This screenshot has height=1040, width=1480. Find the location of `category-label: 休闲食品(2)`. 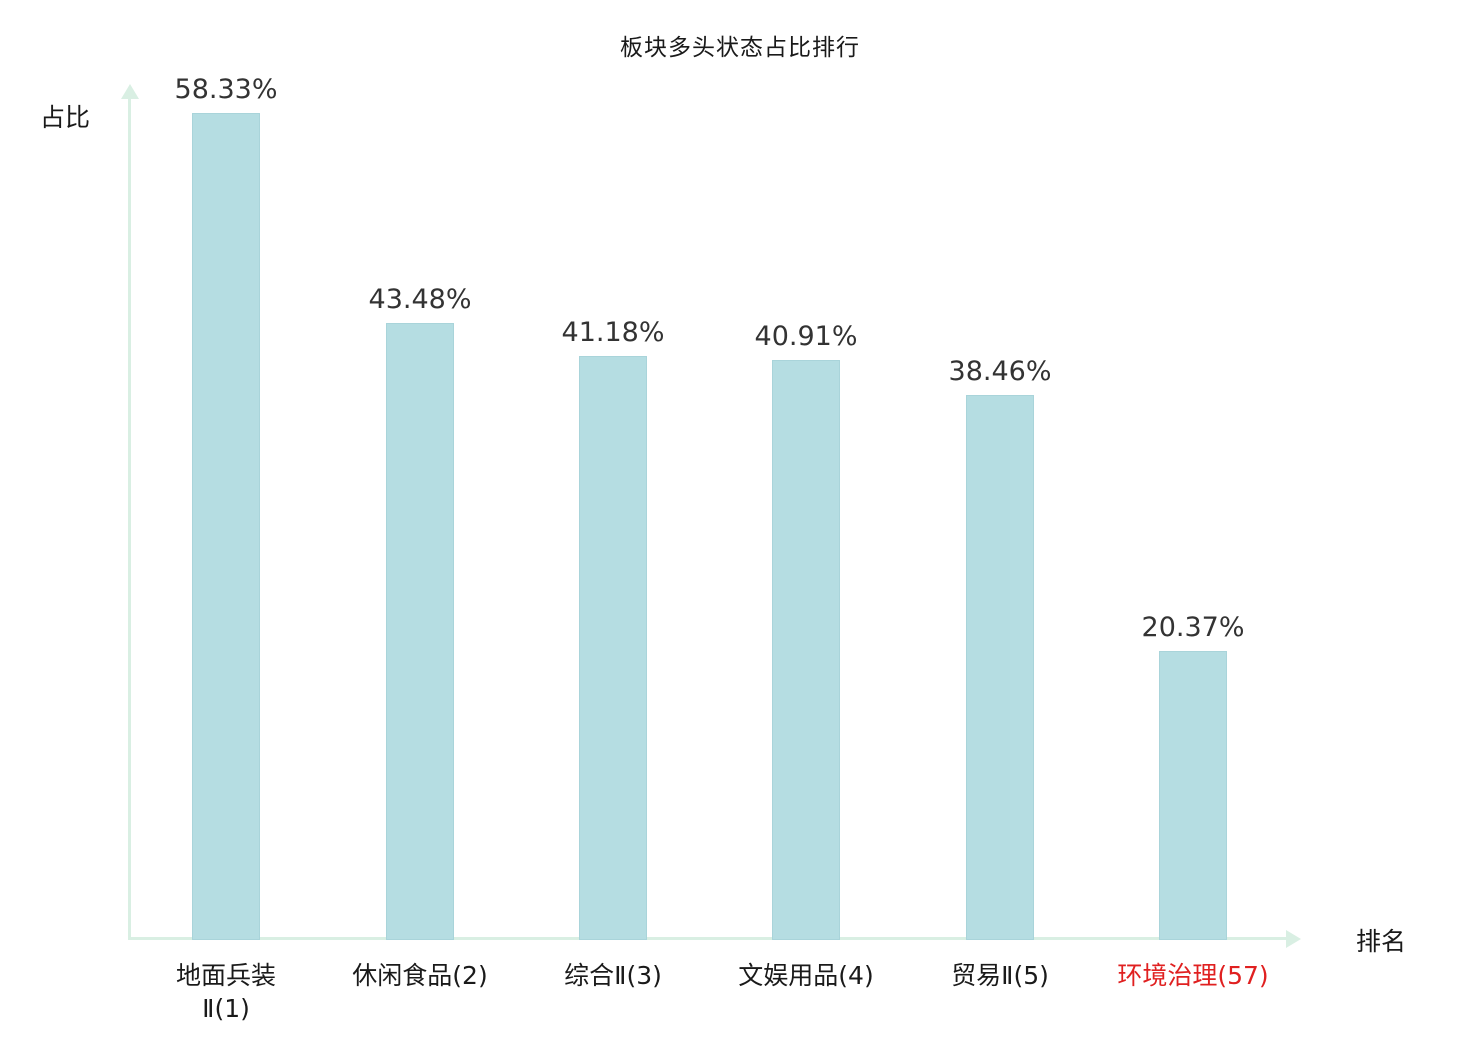

category-label: 休闲食品(2) is located at coordinates (420, 975).